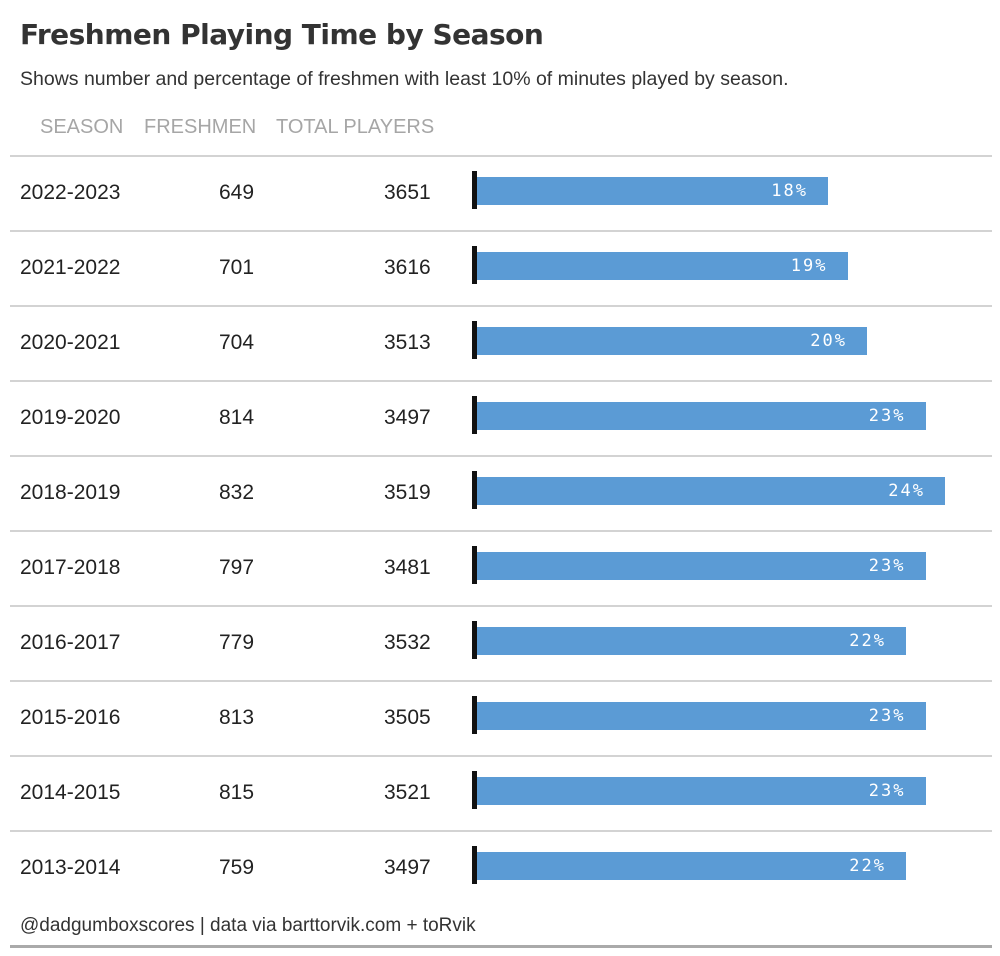 The height and width of the screenshot is (956, 1000). What do you see at coordinates (70, 792) in the screenshot?
I see `season-cell: 2014-2015` at bounding box center [70, 792].